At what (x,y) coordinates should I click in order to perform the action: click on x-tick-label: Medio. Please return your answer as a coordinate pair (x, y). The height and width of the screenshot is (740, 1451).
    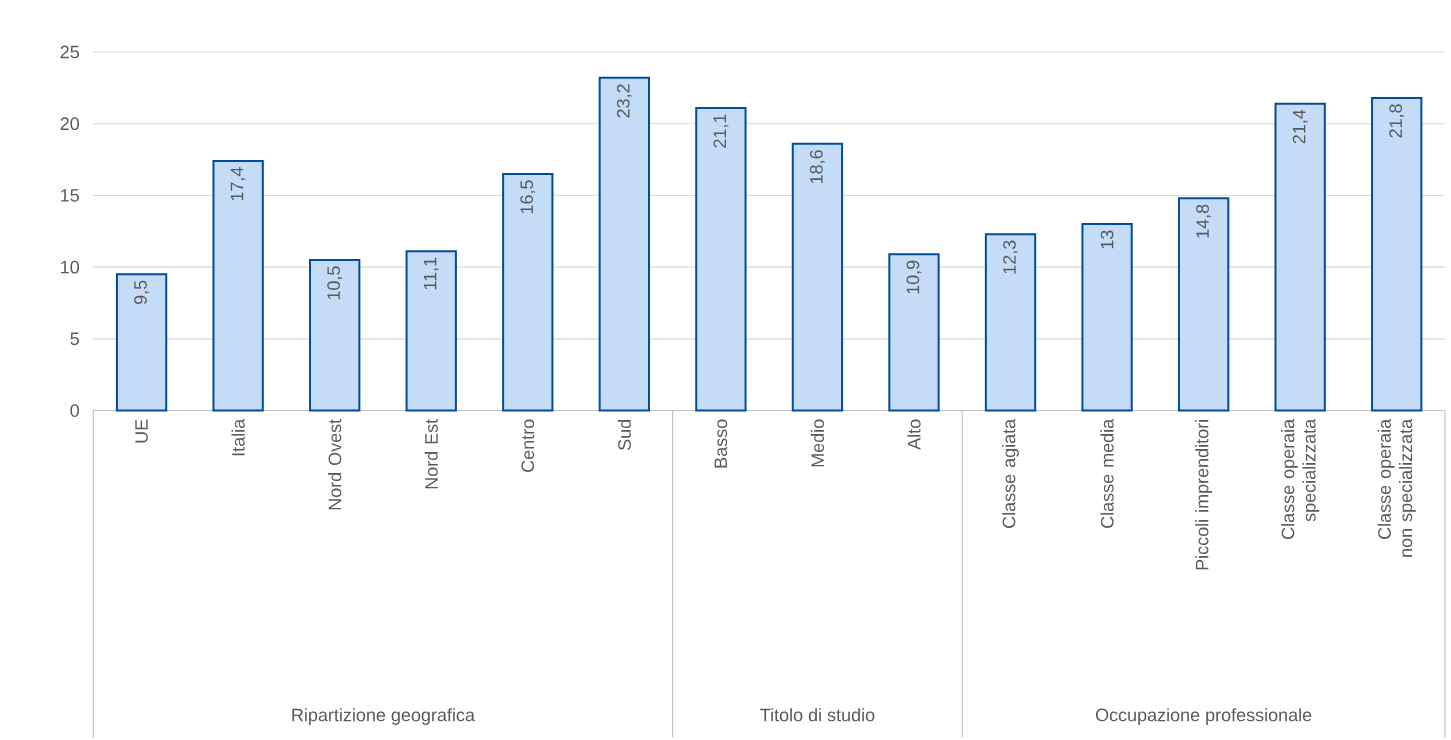
    Looking at the image, I should click on (817, 443).